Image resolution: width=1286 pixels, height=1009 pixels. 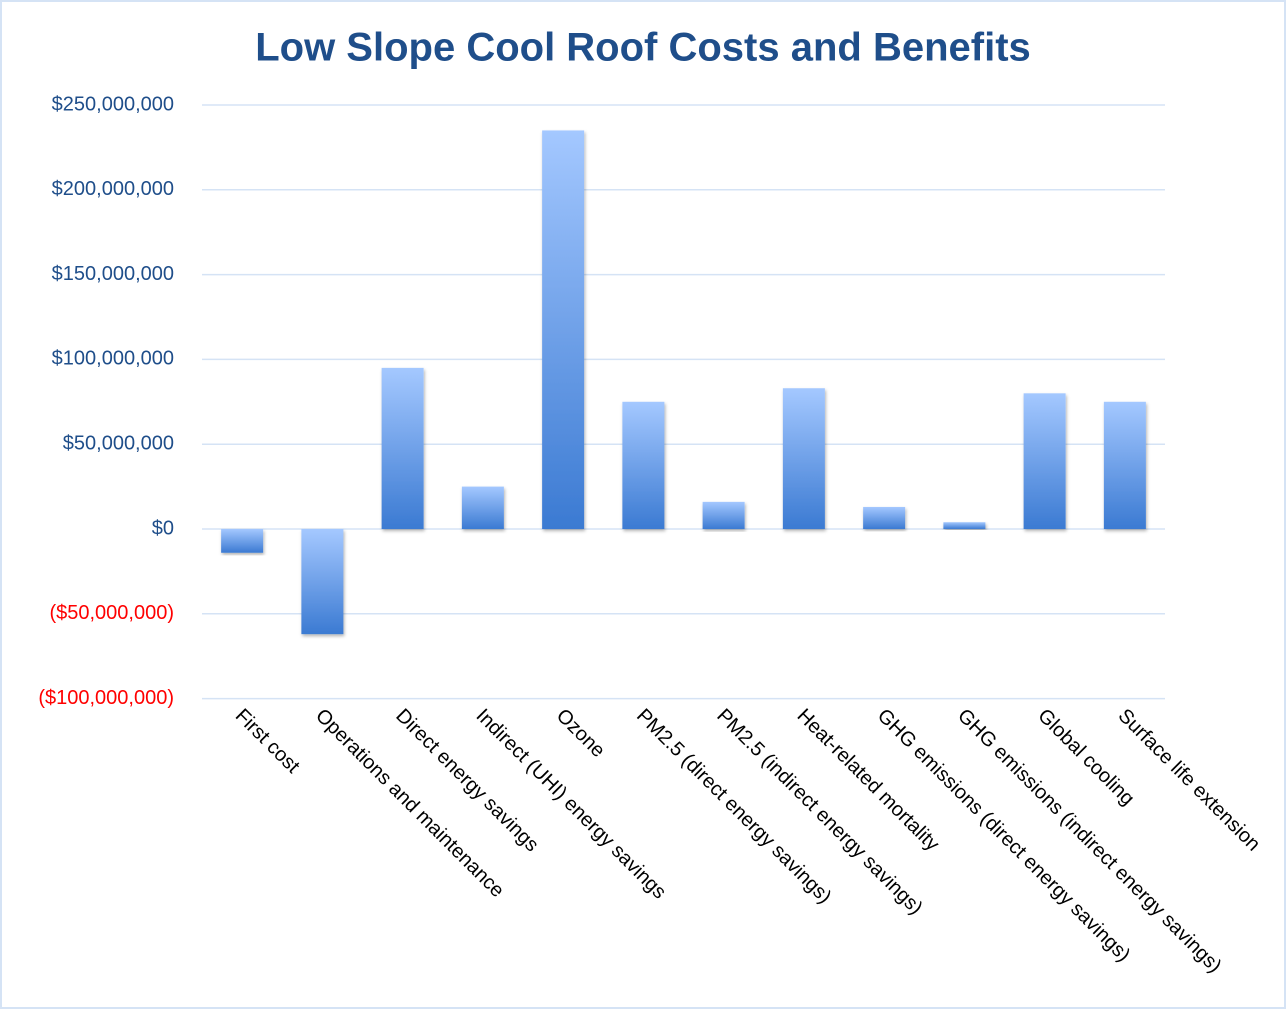 What do you see at coordinates (113, 104) in the screenshot?
I see `y-tick-label: $250,000,000` at bounding box center [113, 104].